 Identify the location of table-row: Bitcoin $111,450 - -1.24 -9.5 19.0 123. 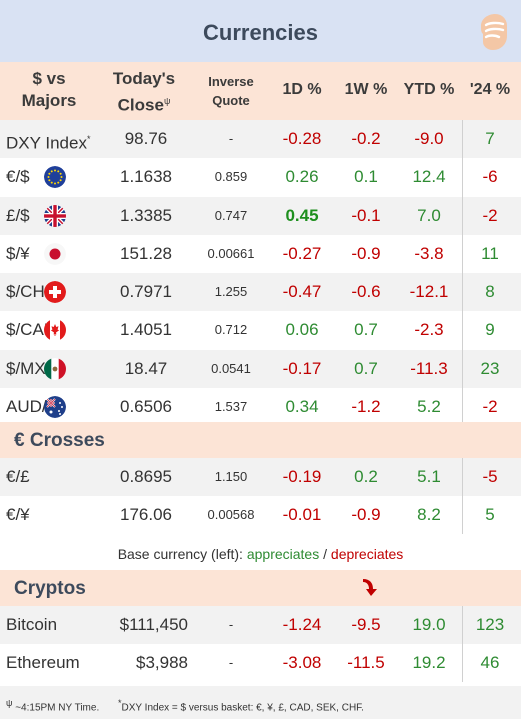
(260, 625).